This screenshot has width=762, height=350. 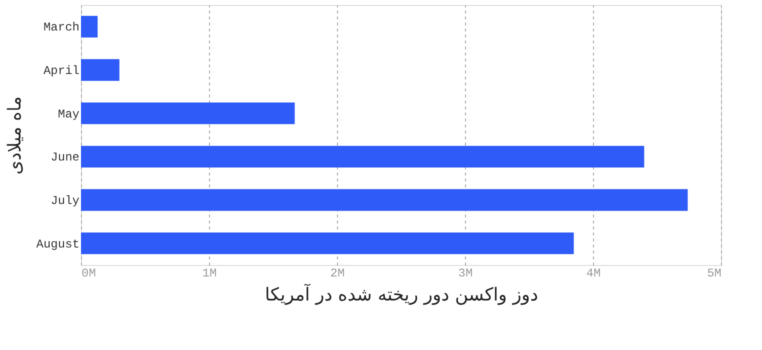 I want to click on x-tick-label: 5M, so click(x=714, y=273).